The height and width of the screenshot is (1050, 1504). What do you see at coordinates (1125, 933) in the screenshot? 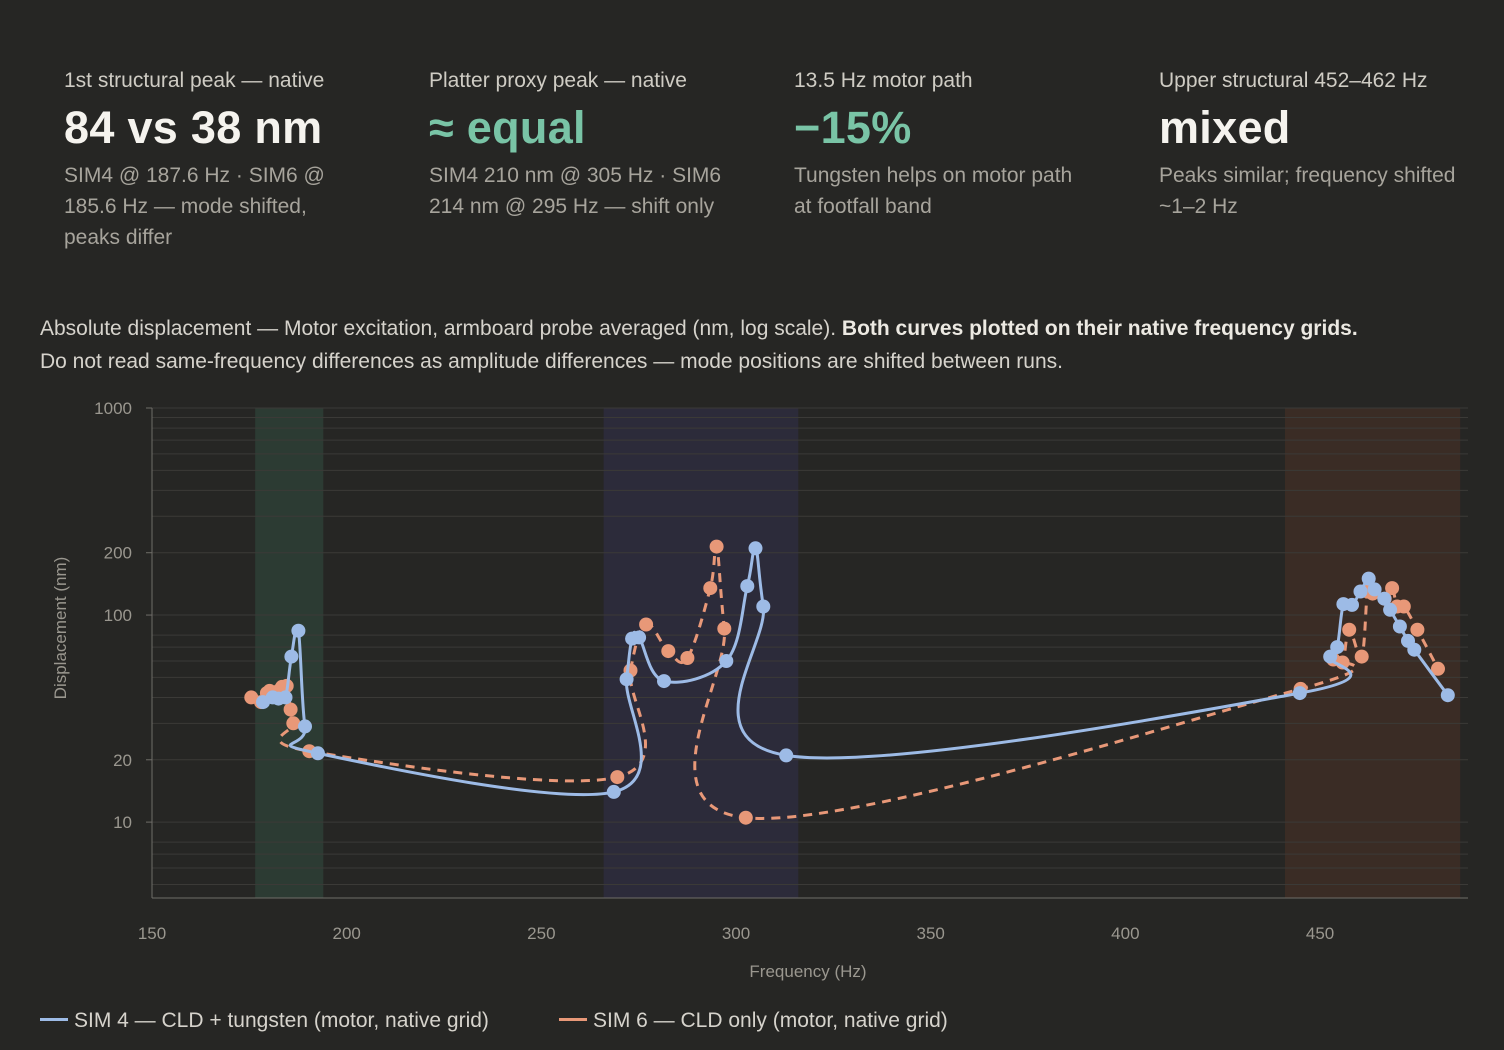
I see `x-tick-label: 400` at bounding box center [1125, 933].